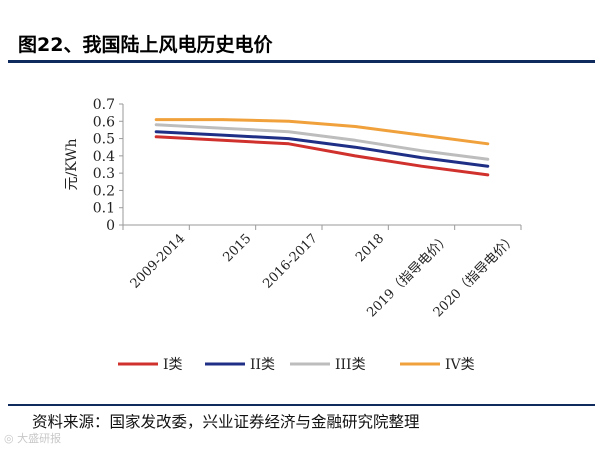  I want to click on y-tick-label: 0.6, so click(104, 122).